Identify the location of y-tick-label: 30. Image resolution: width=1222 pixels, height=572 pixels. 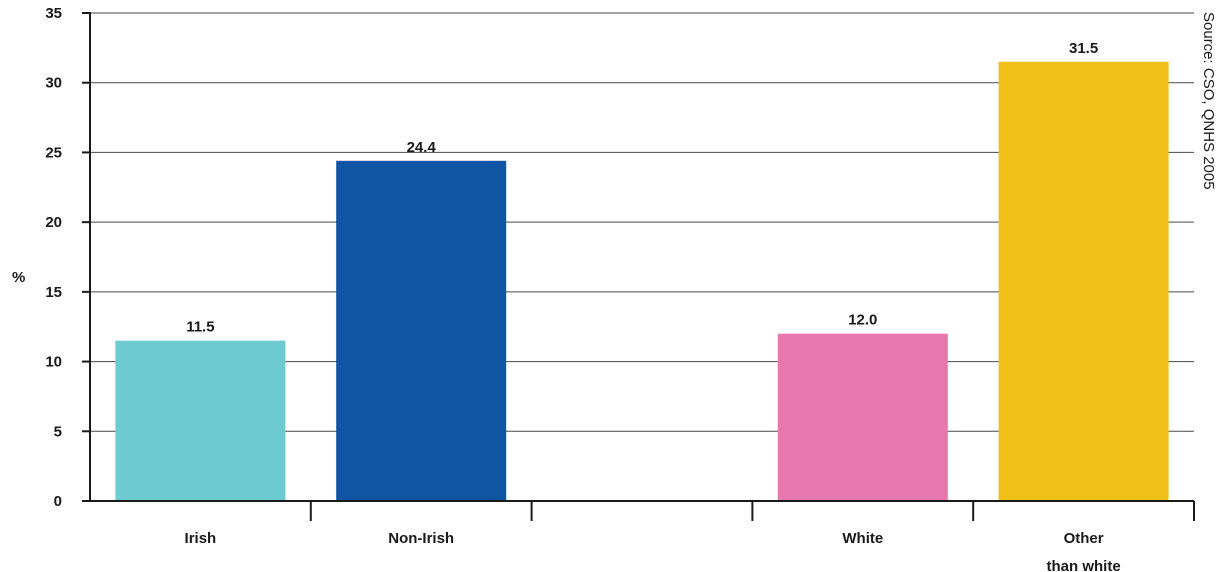
(53, 83).